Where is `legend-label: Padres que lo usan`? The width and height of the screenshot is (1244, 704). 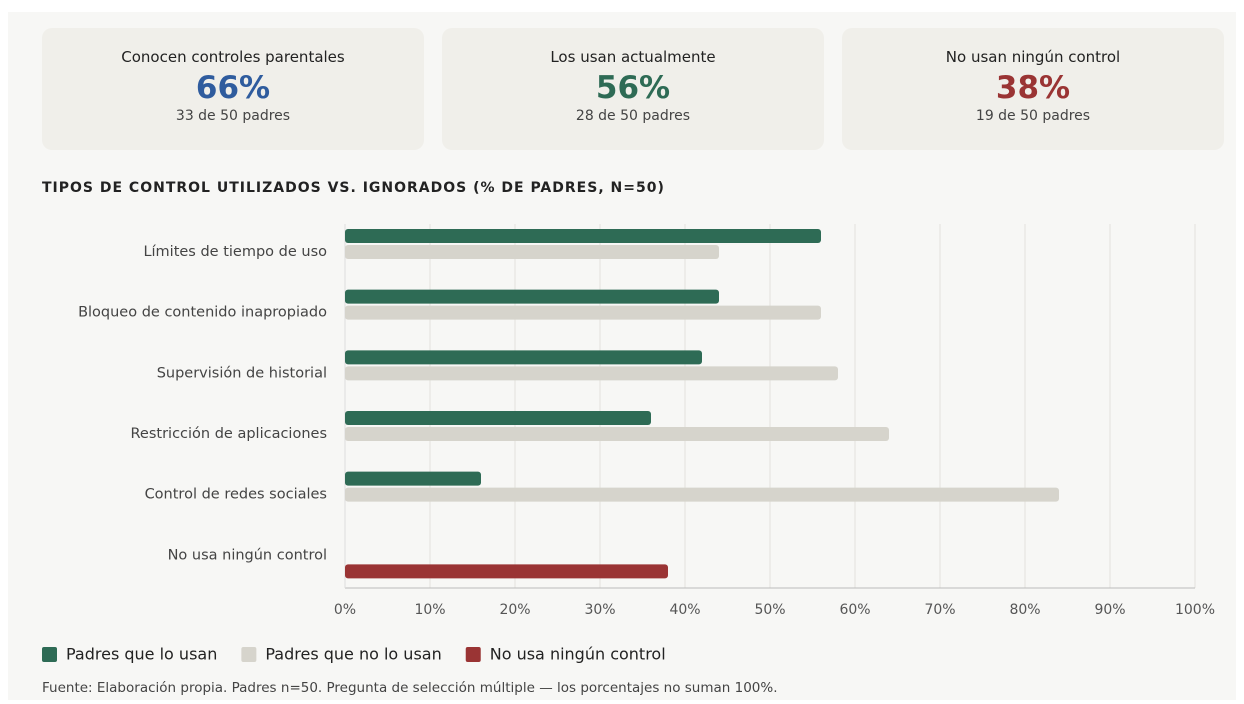
legend-label: Padres que lo usan is located at coordinates (141, 654).